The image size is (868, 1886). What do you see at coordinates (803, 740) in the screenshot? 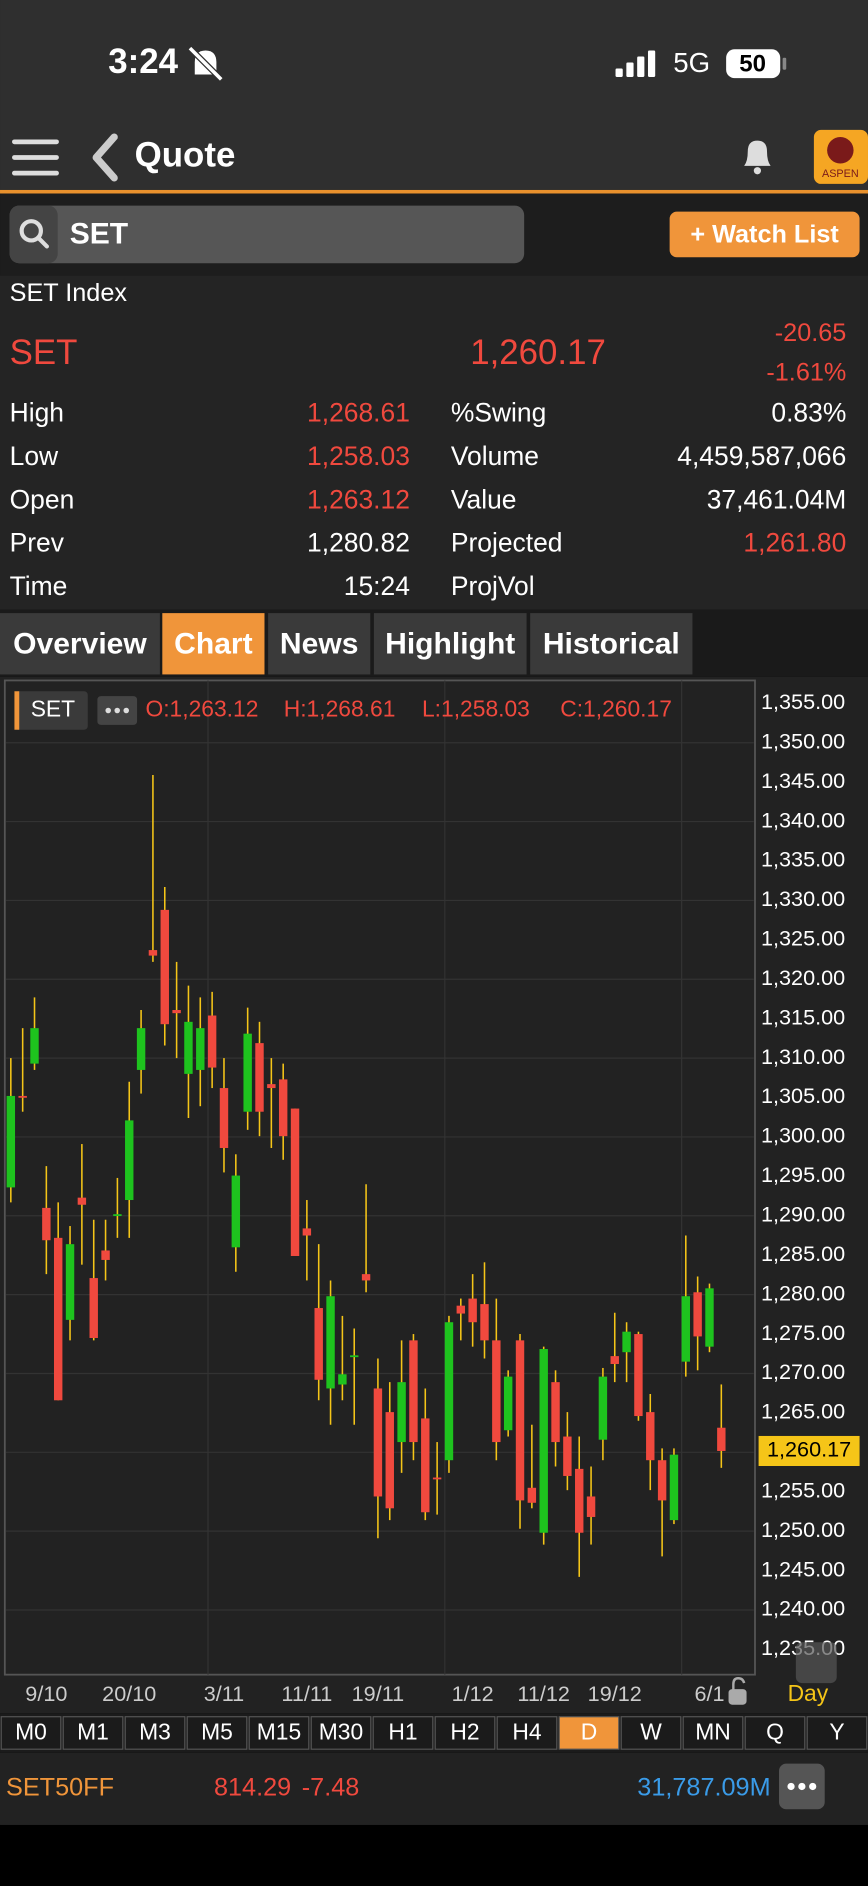
I see `y-tick-label: 1,350.00` at bounding box center [803, 740].